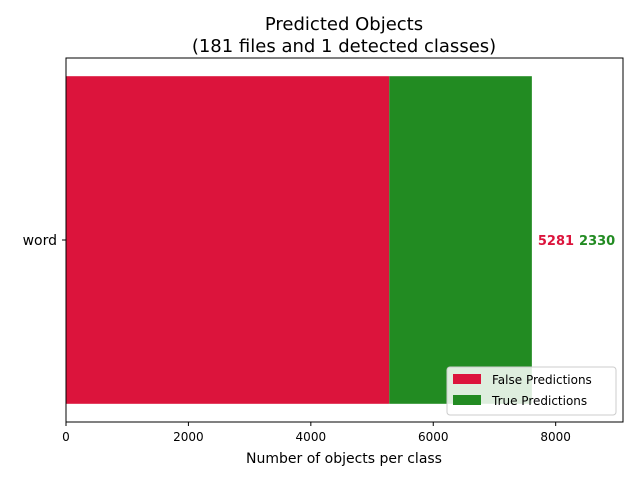 The image size is (640, 480). I want to click on data-labels-group: 5281 2330, so click(576, 241).